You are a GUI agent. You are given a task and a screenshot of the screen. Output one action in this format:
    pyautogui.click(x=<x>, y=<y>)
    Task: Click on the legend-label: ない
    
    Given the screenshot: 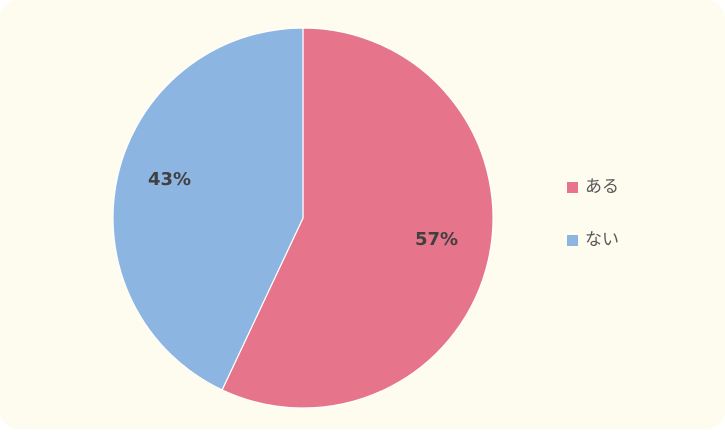 What is the action you would take?
    pyautogui.click(x=602, y=240)
    